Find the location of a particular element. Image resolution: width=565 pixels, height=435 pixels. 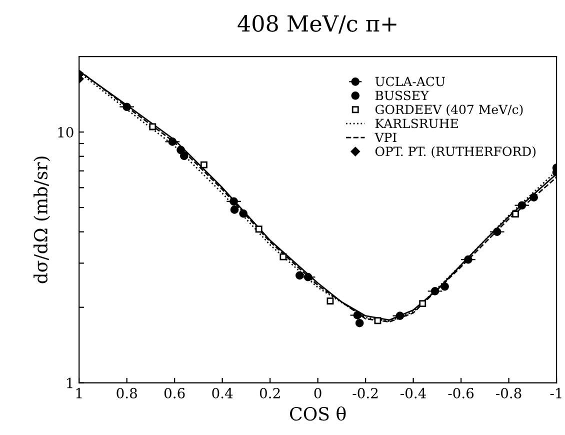

legend-label: OPT. PT. (RUTHERFORD) is located at coordinates (455, 152).